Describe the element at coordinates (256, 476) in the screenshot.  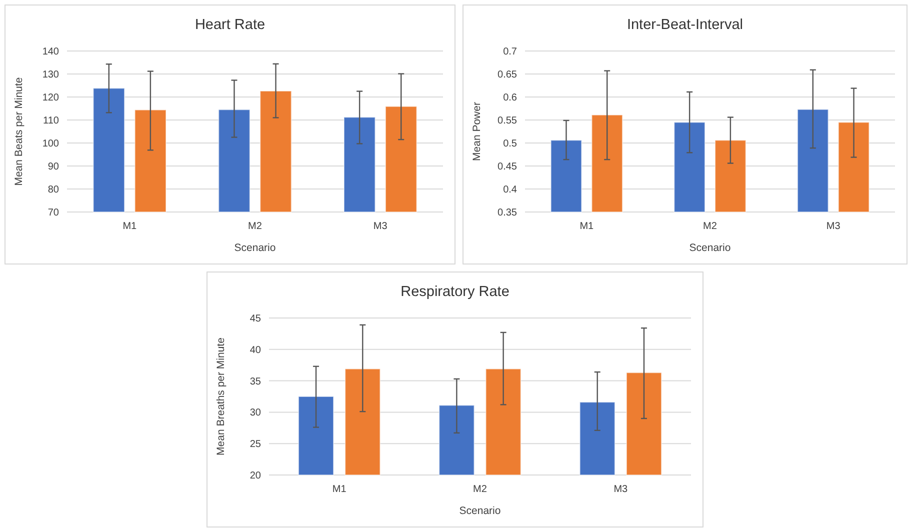
I see `y-tick-label: 20` at that location.